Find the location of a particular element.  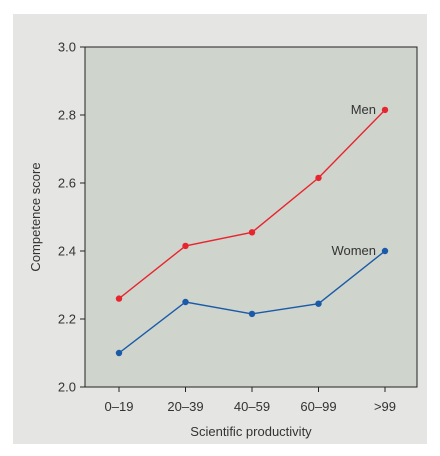

series-label-women: Women is located at coordinates (353, 250).